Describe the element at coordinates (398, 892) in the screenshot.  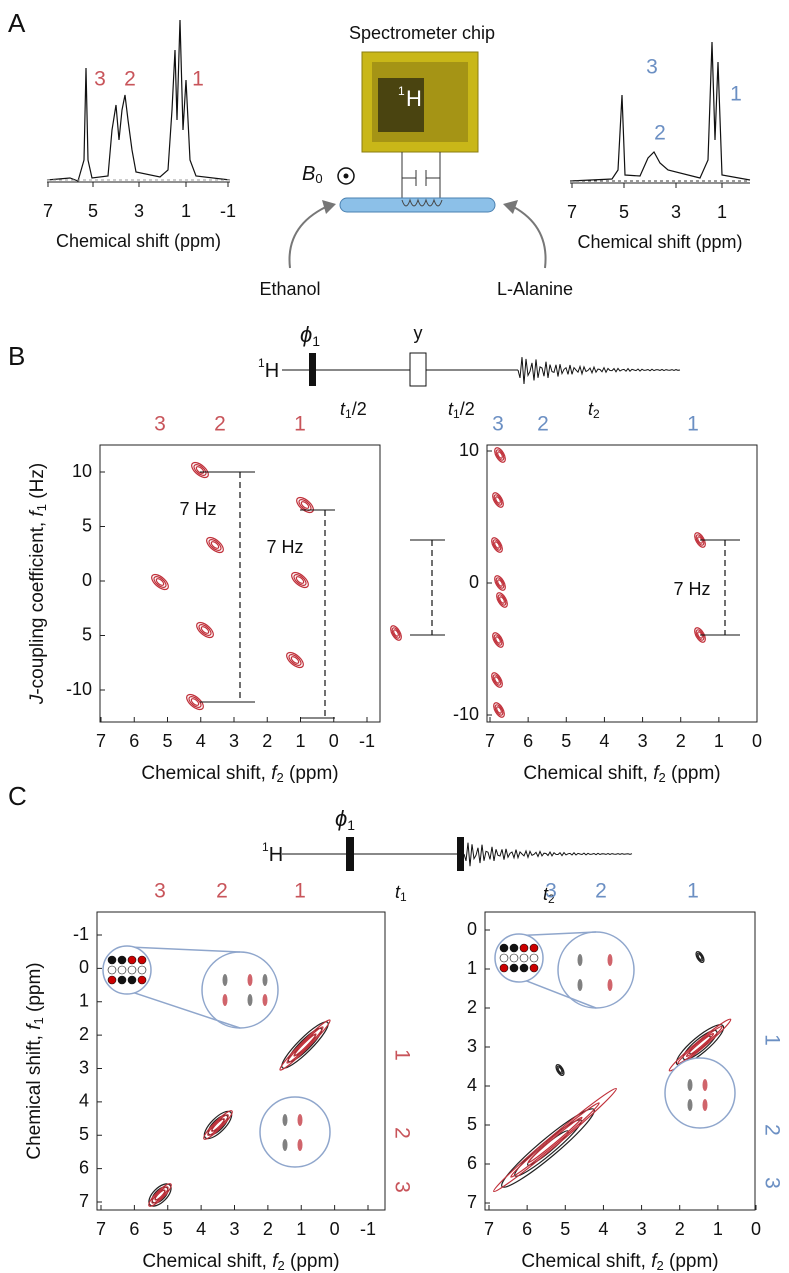
I see `delay: t` at that location.